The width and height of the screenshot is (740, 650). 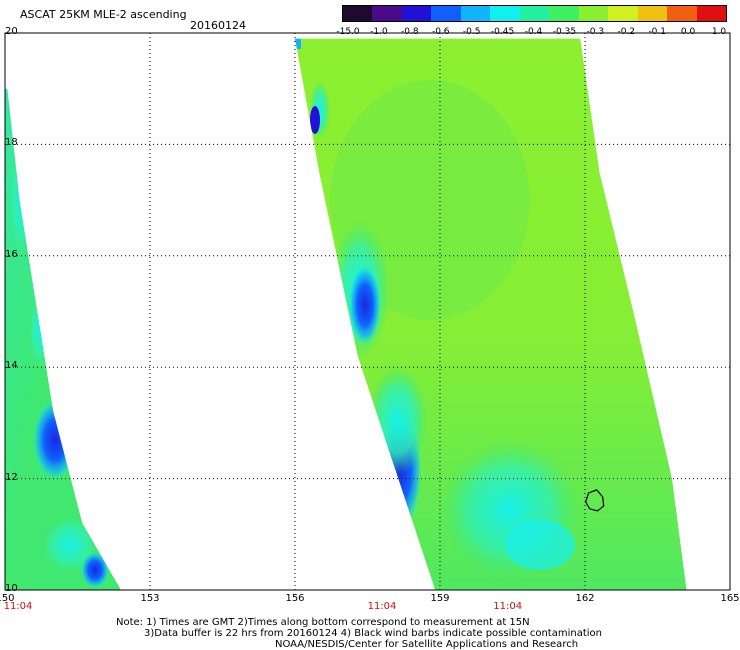 What do you see at coordinates (440, 32) in the screenshot?
I see `colorbar-label: -0.6` at bounding box center [440, 32].